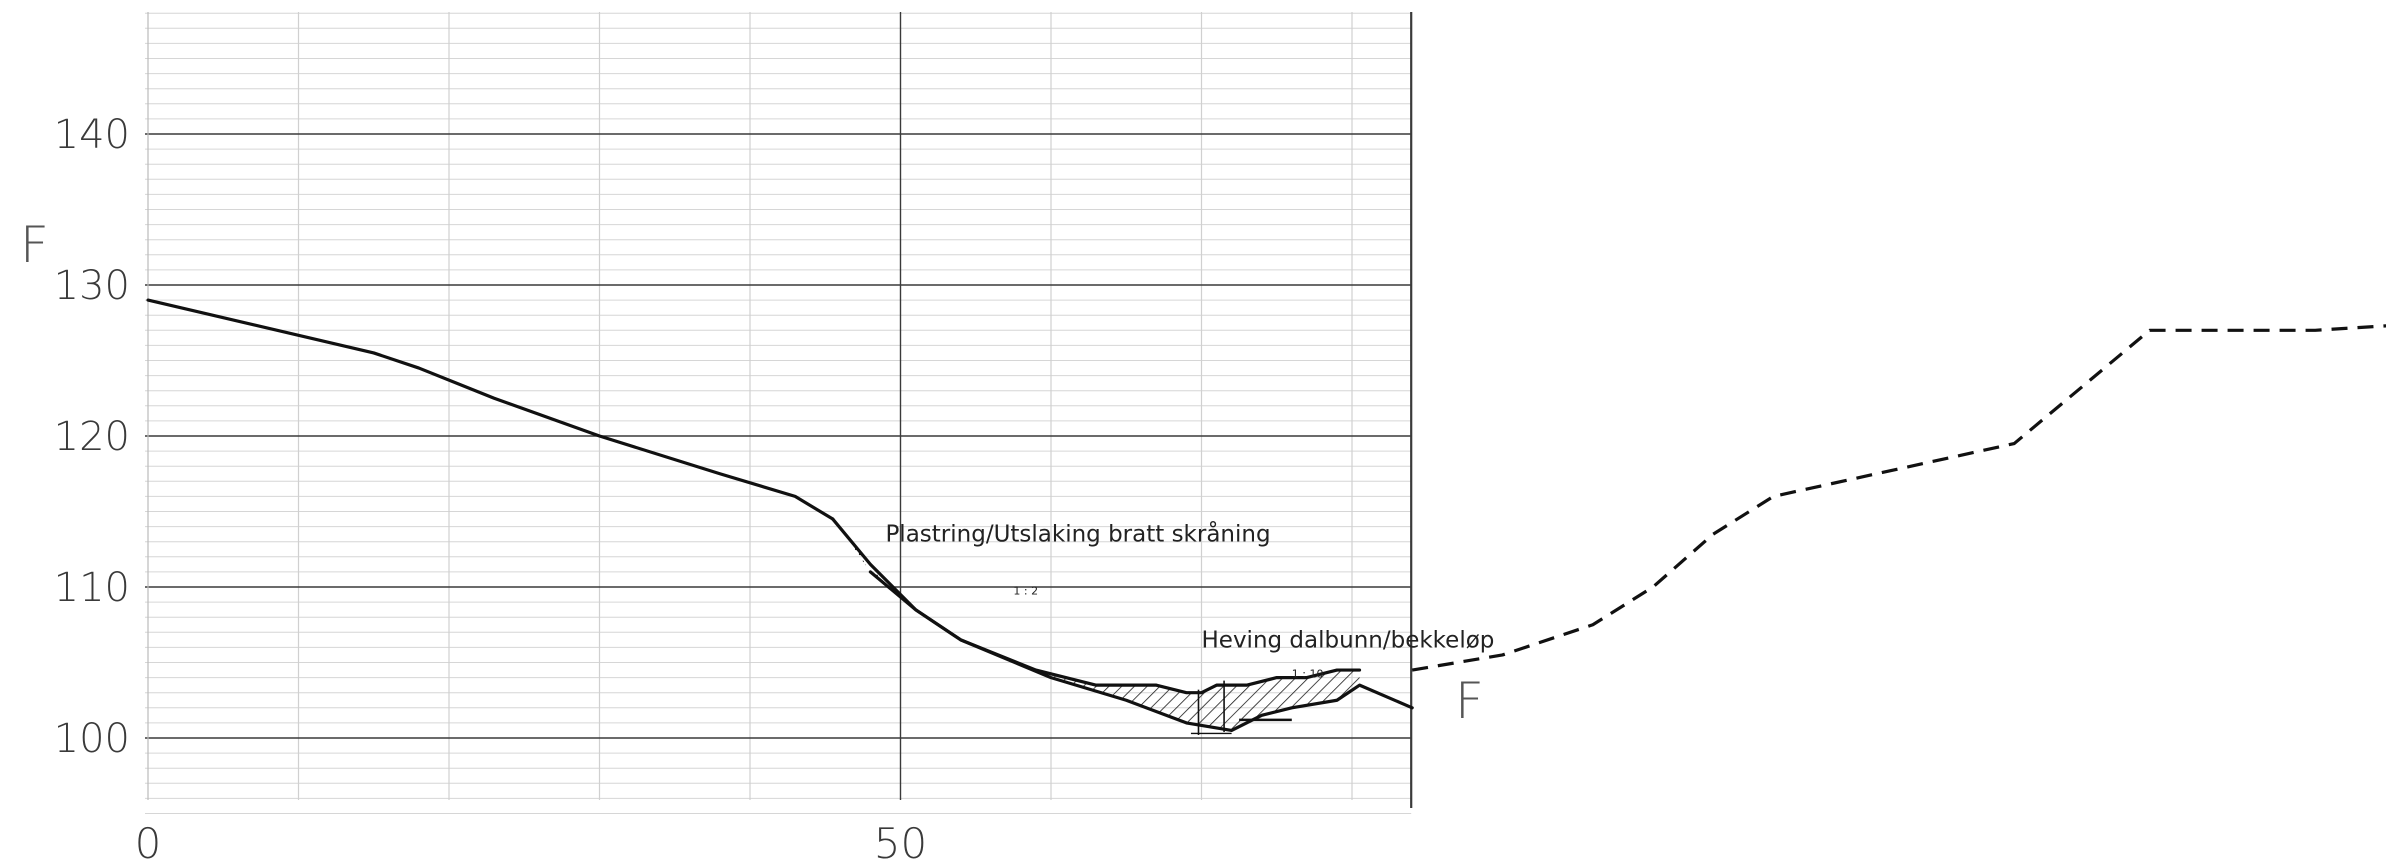  I want to click on y-tick-label: 120, so click(92, 437).